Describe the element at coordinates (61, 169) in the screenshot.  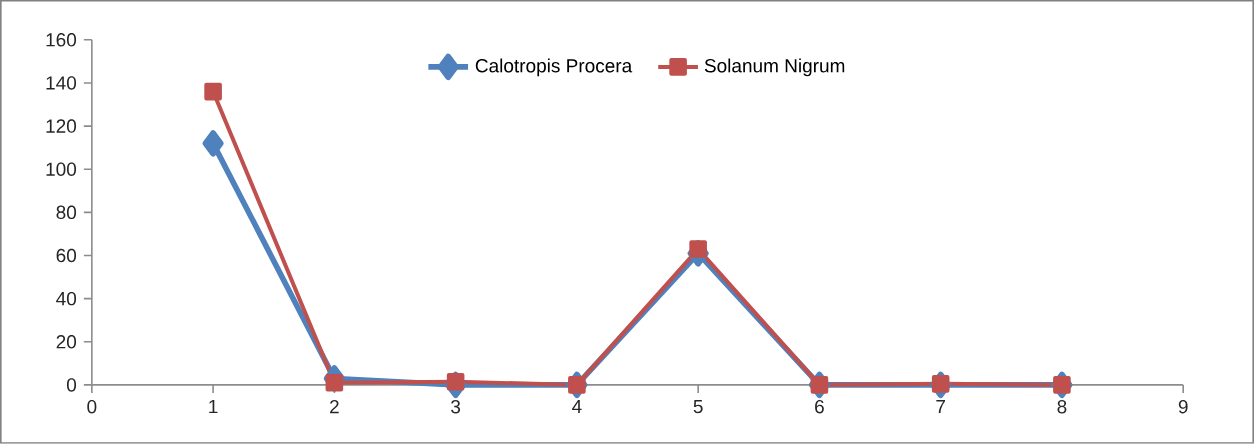
I see `y-tick-label: 100` at that location.